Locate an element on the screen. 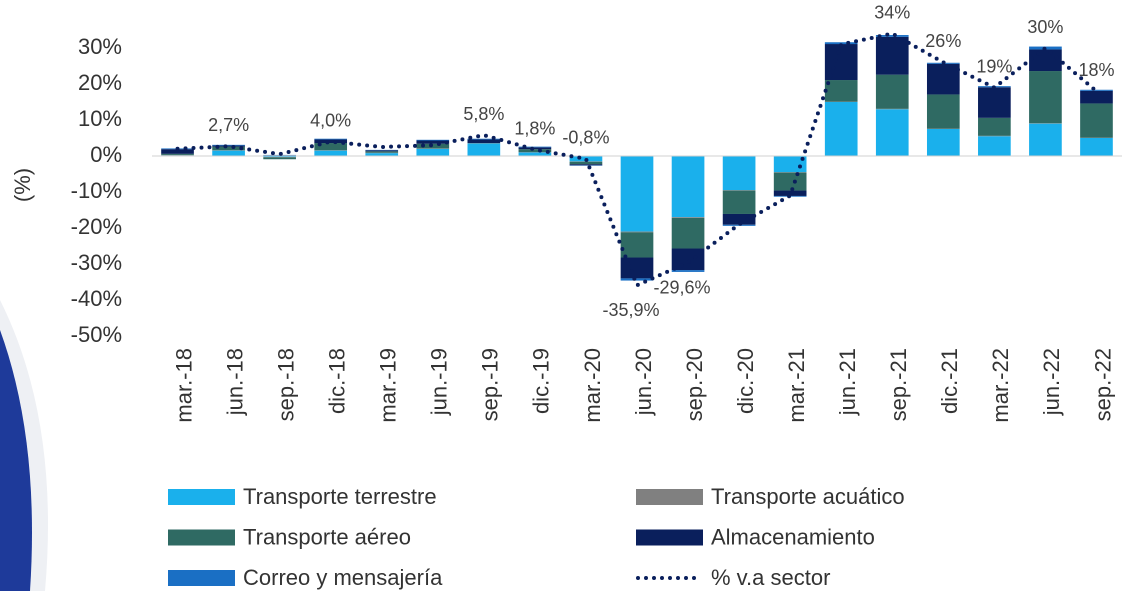  data-label: 26% is located at coordinates (943, 41).